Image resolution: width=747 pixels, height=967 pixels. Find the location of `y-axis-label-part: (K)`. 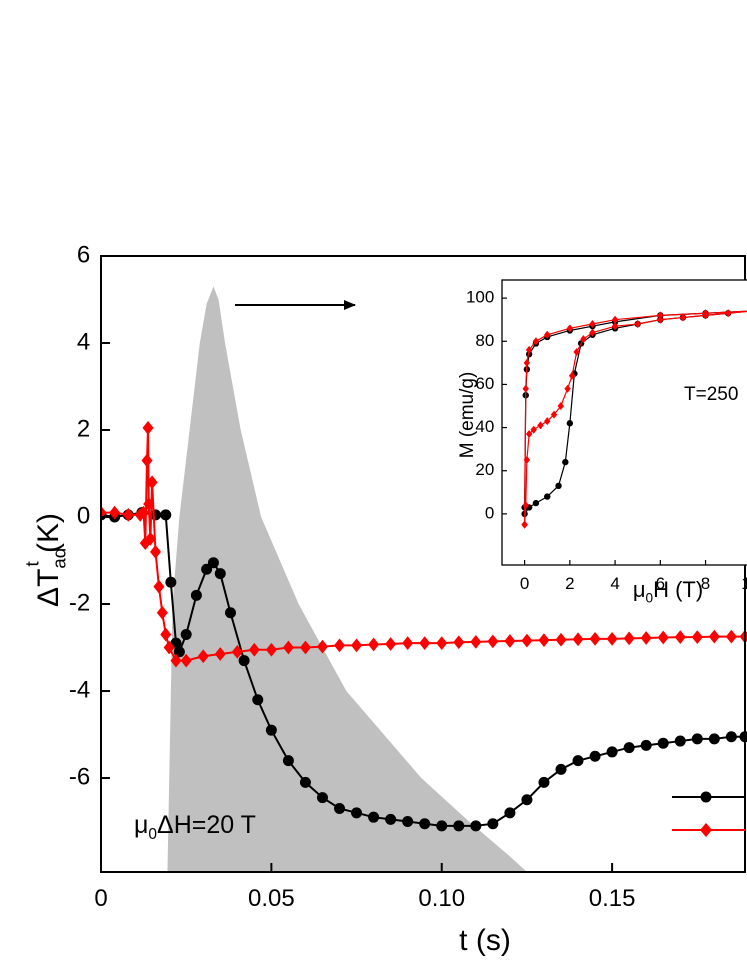

y-axis-label-part: (K) is located at coordinates (48, 537).